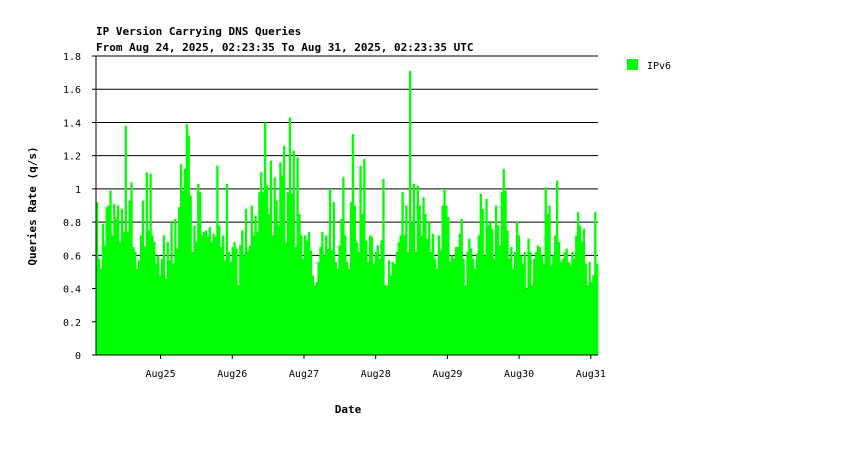  I want to click on y-axis-label: Queries Rate (q/s), so click(32, 205).